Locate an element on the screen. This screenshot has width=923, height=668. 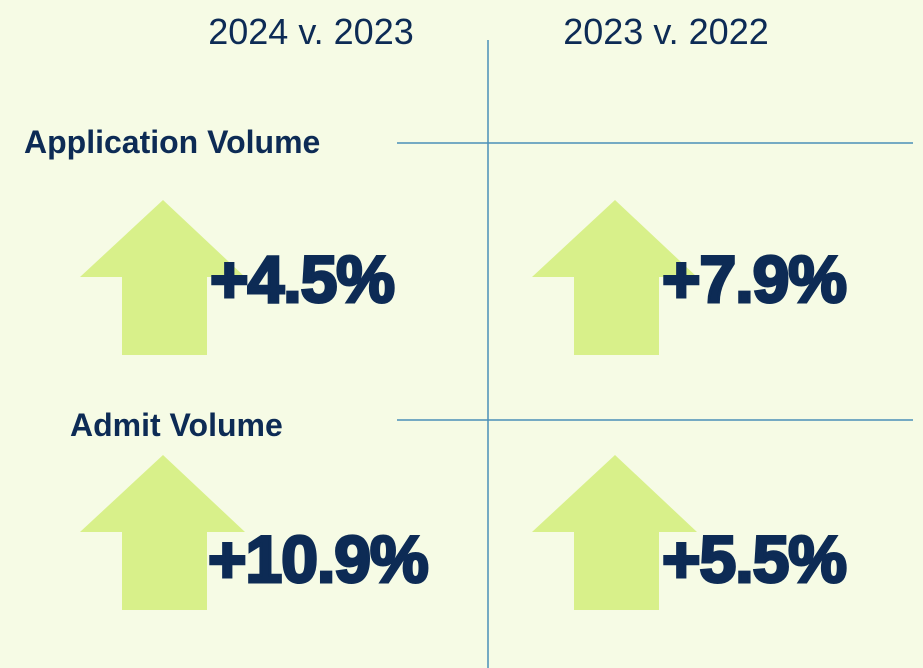
row-label: Application Volume is located at coordinates (172, 142).